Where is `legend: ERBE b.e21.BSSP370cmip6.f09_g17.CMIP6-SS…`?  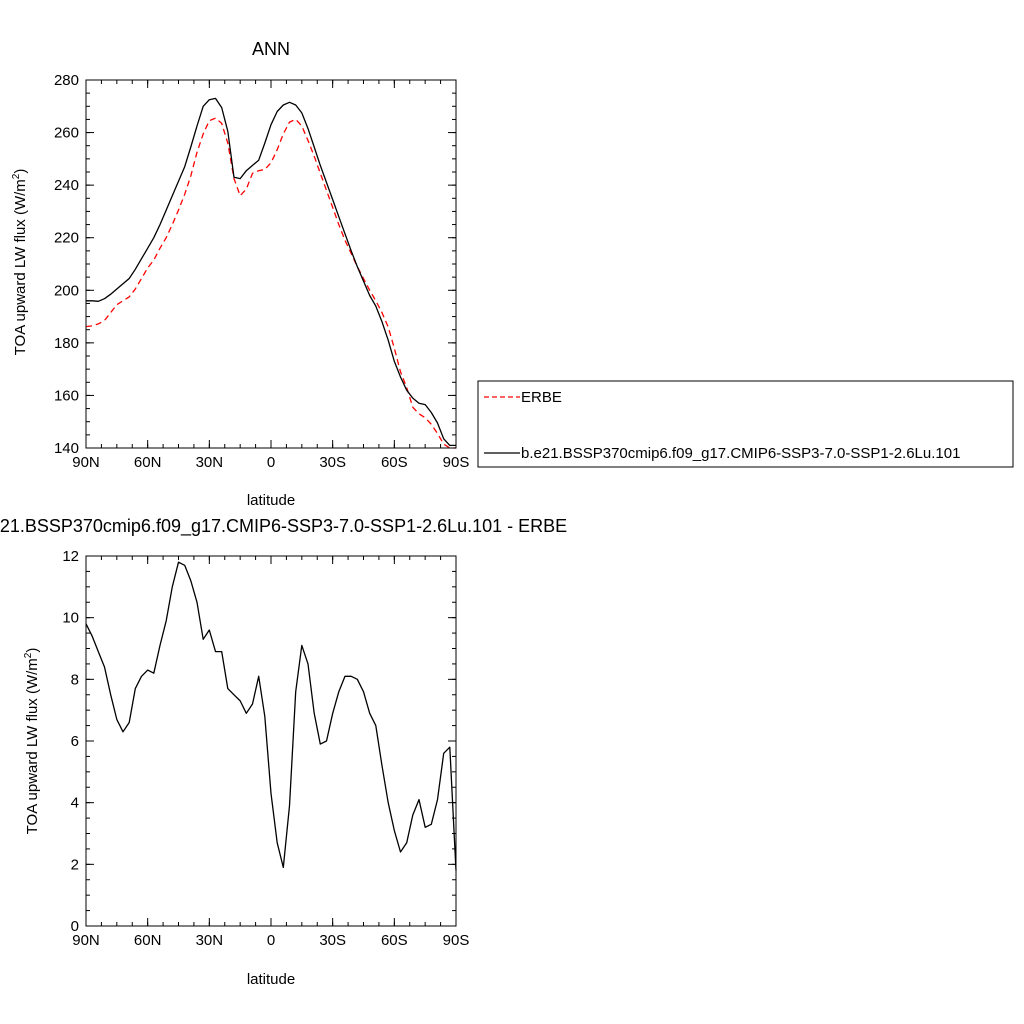 legend: ERBE b.e21.BSSP370cmip6.f09_g17.CMIP6-SS… is located at coordinates (745, 424).